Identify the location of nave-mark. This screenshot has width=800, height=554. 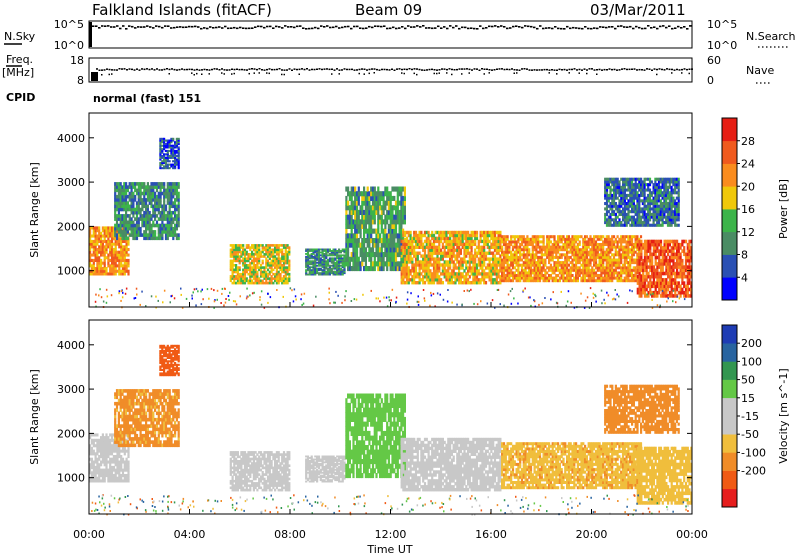
(434, 73).